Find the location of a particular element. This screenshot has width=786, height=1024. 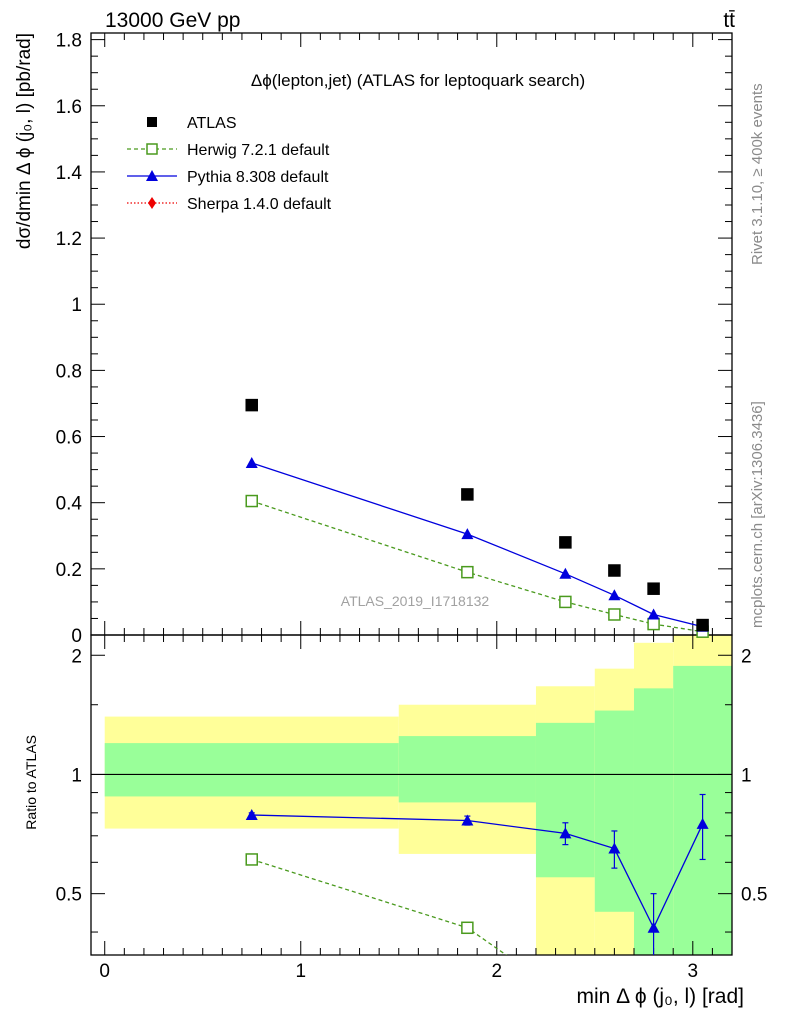

y-tick-label: 0.6 is located at coordinates (69, 438).